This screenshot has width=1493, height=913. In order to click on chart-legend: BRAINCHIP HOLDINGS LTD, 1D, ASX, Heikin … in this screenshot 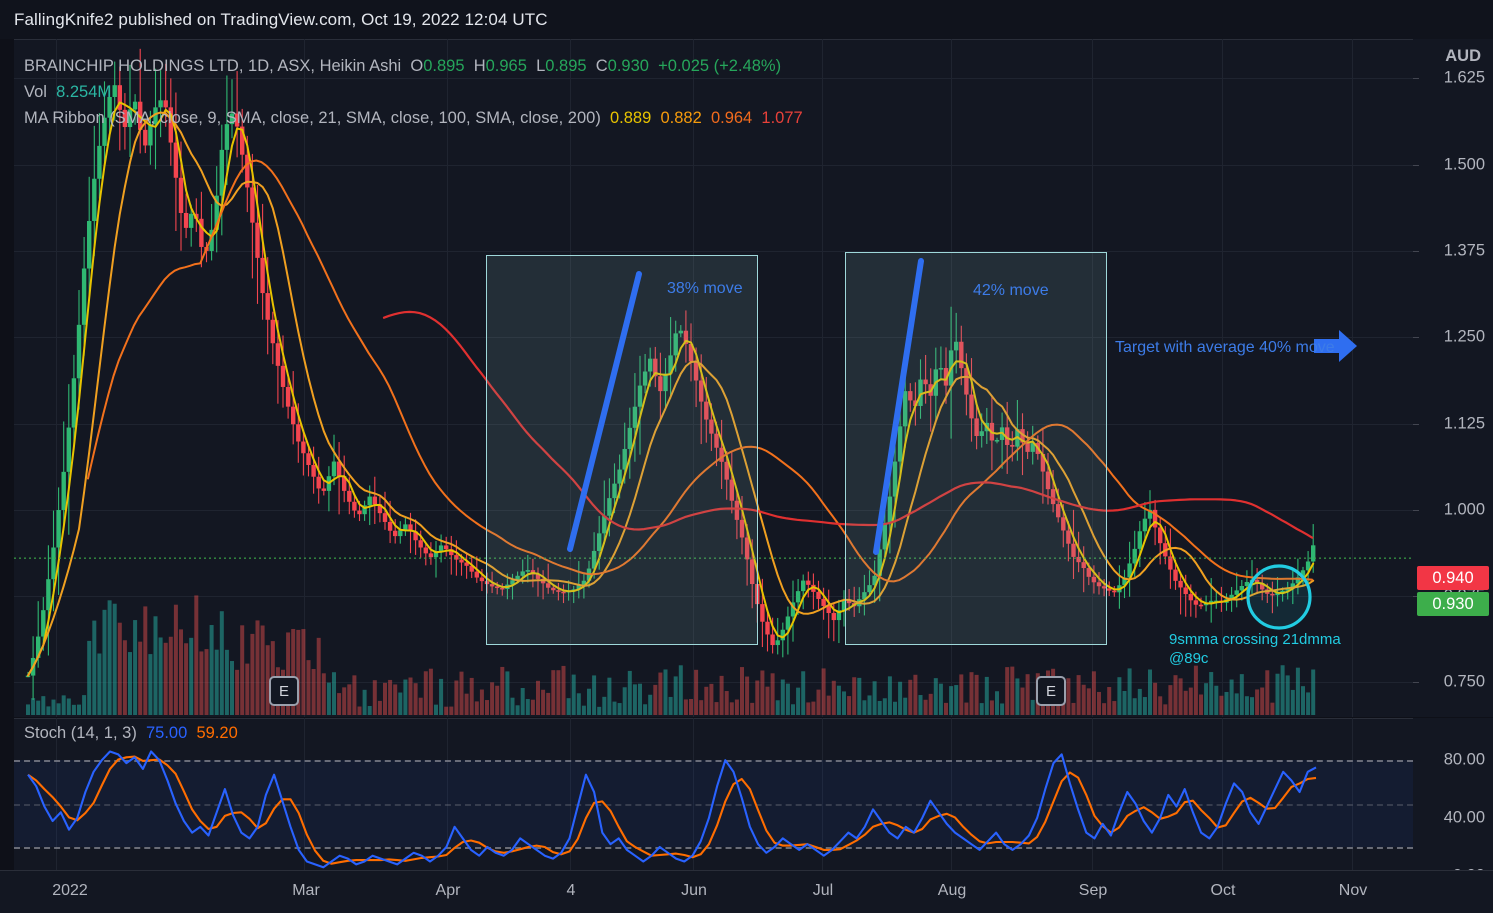, I will do `click(413, 92)`.